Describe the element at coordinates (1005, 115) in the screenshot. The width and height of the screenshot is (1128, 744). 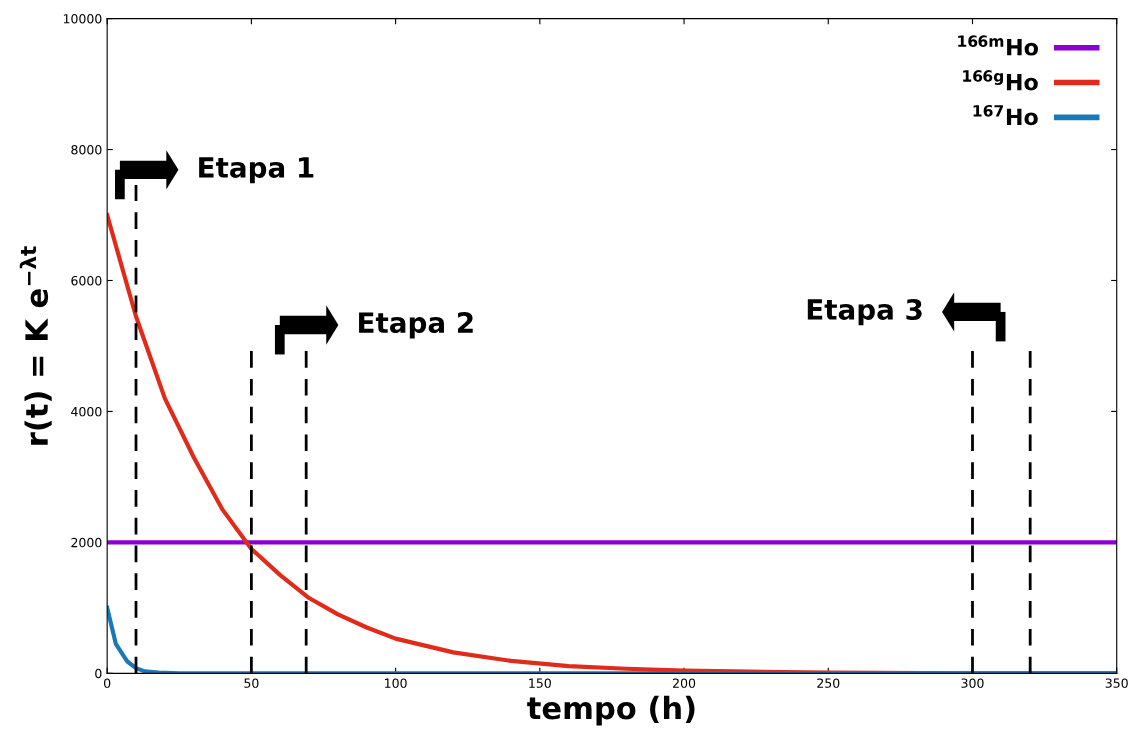
I see `legend-label: $^{167}$Ho` at that location.